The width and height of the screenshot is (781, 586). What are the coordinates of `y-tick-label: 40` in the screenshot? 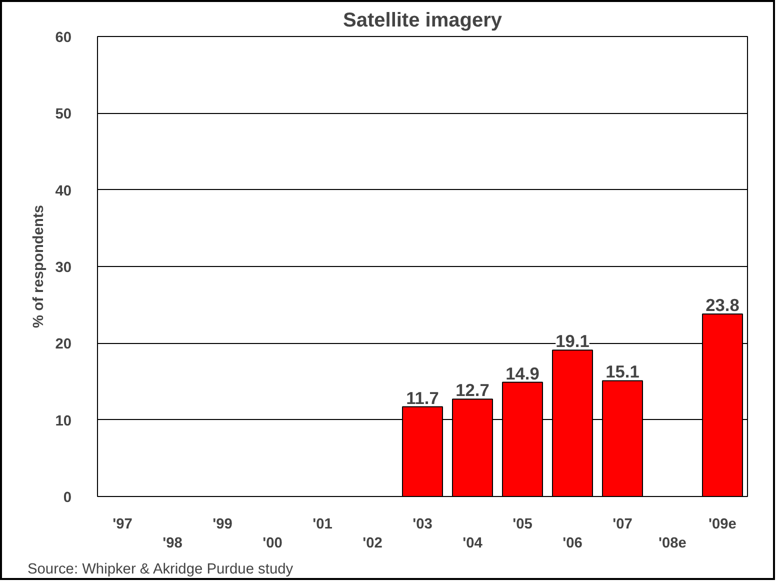 It's located at (63, 191).